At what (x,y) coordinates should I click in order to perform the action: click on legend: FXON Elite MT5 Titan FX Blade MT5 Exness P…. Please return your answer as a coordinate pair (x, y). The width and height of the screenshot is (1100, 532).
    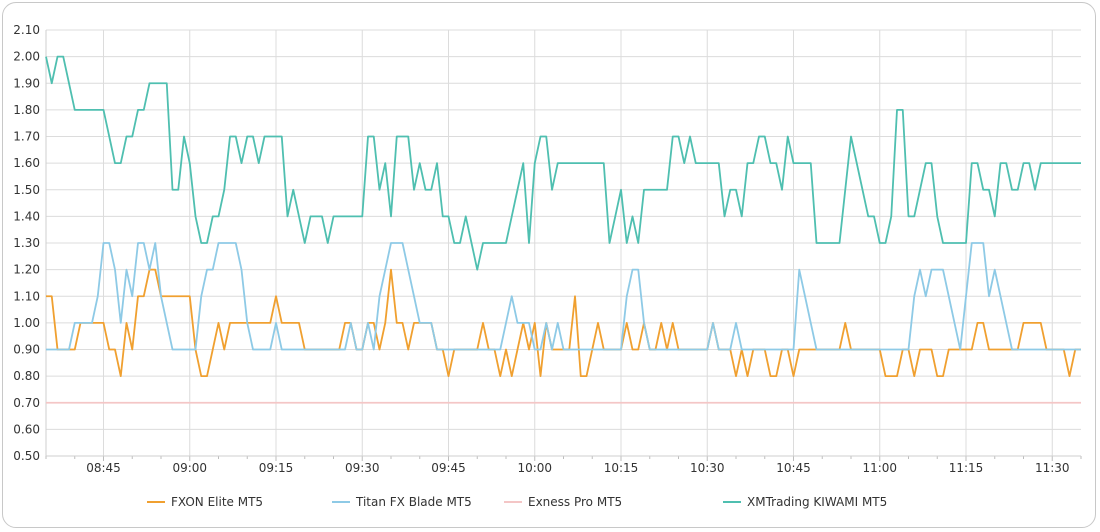
    Looking at the image, I should click on (517, 502).